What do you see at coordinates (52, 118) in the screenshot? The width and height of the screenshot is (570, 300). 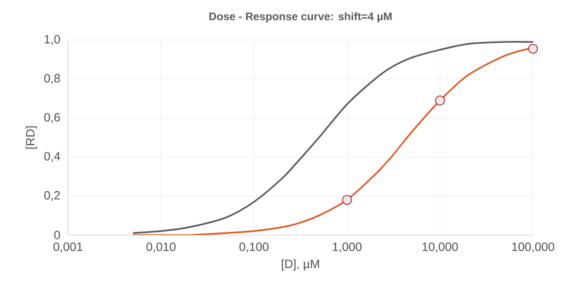 I see `y-tick-label: 0,6` at bounding box center [52, 118].